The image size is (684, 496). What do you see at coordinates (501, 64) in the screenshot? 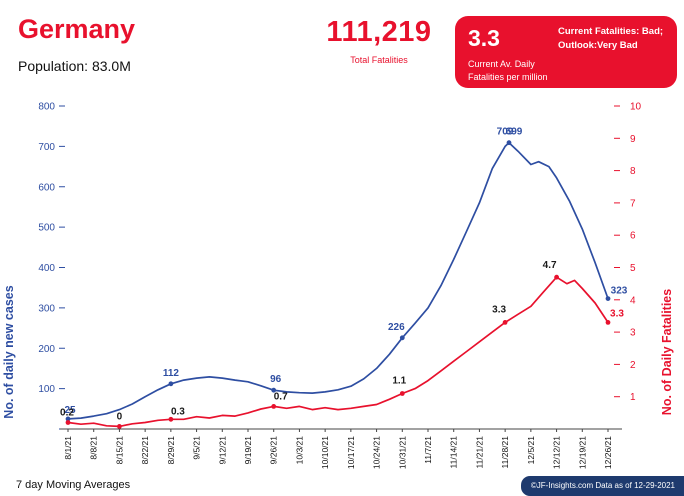
I see `caption-line-1: Current Av. Daily` at bounding box center [501, 64].